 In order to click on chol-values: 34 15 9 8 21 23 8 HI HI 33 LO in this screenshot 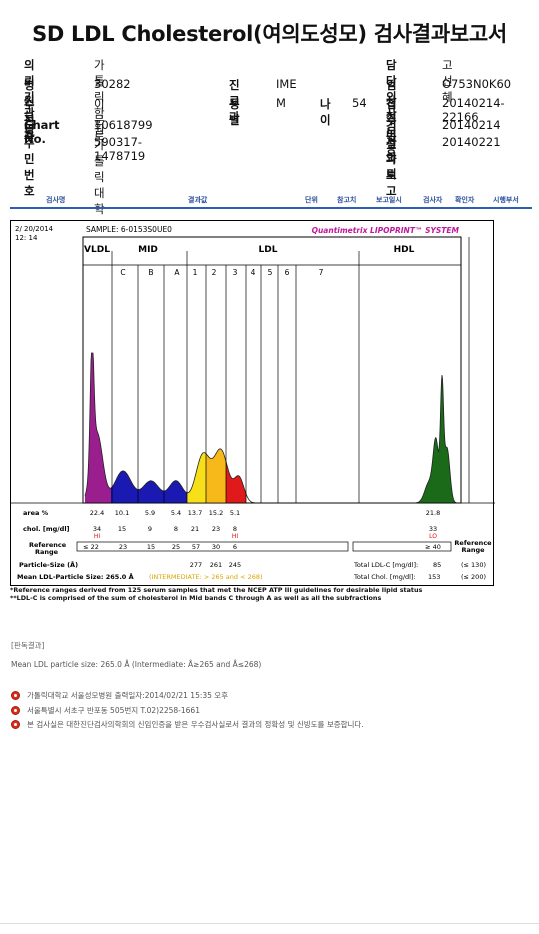, I will do `click(265, 532)`.